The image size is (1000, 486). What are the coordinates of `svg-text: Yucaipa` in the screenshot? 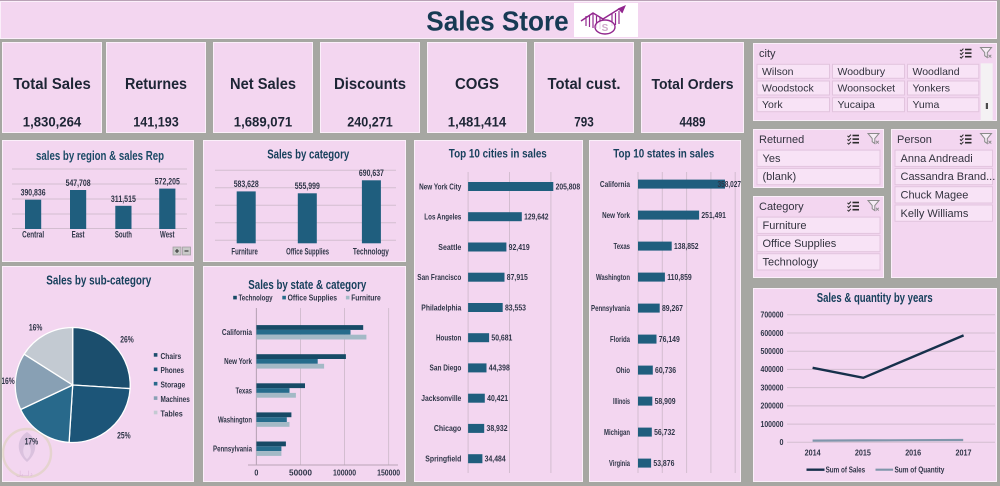 It's located at (856, 105).